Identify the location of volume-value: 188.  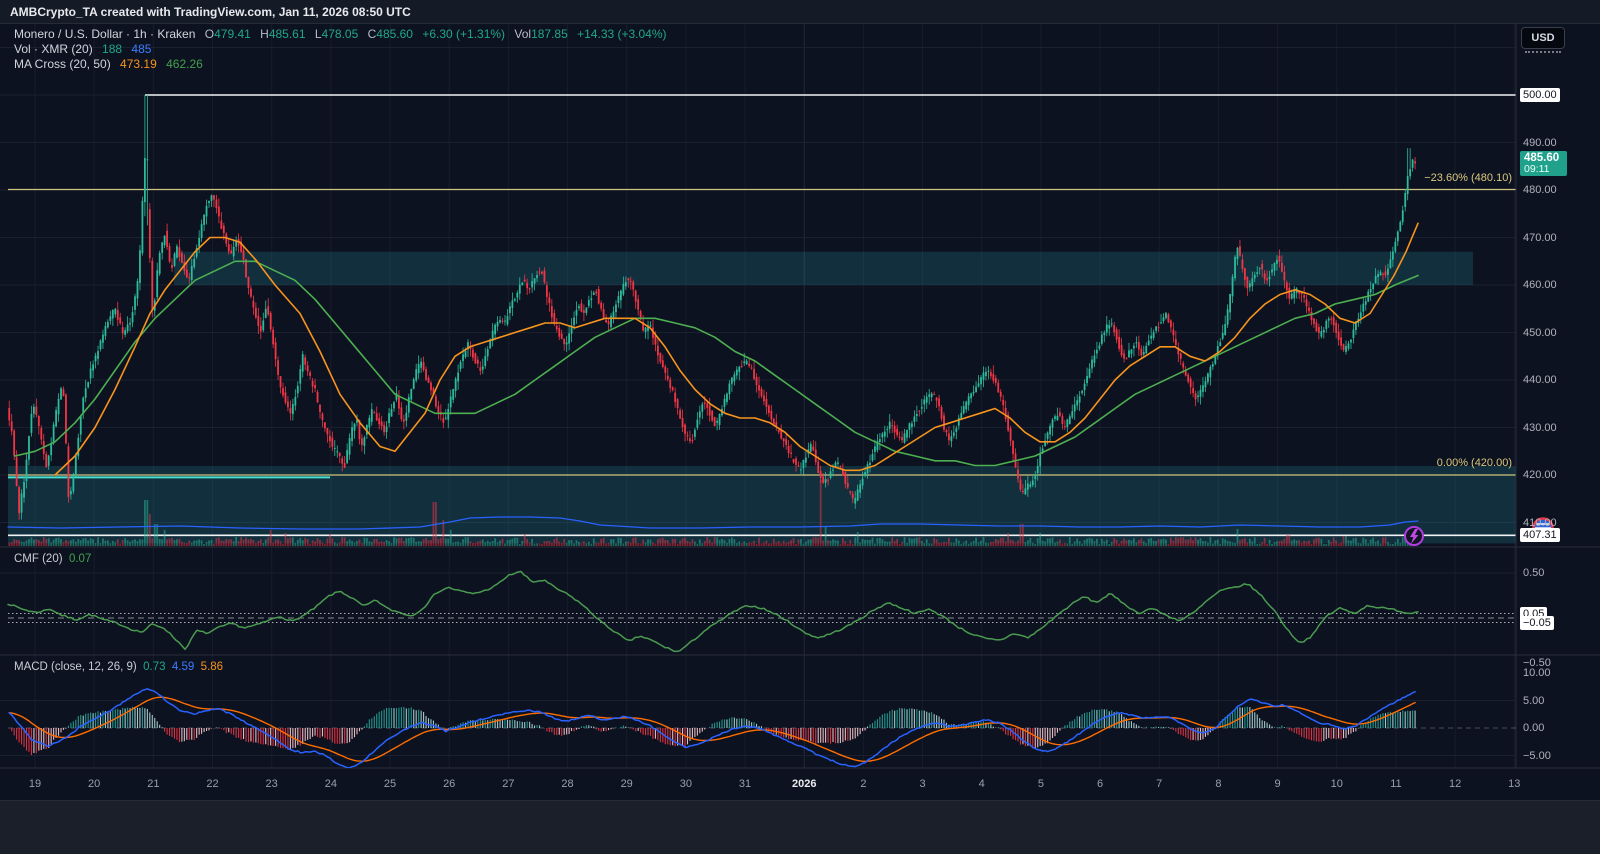
(112, 49).